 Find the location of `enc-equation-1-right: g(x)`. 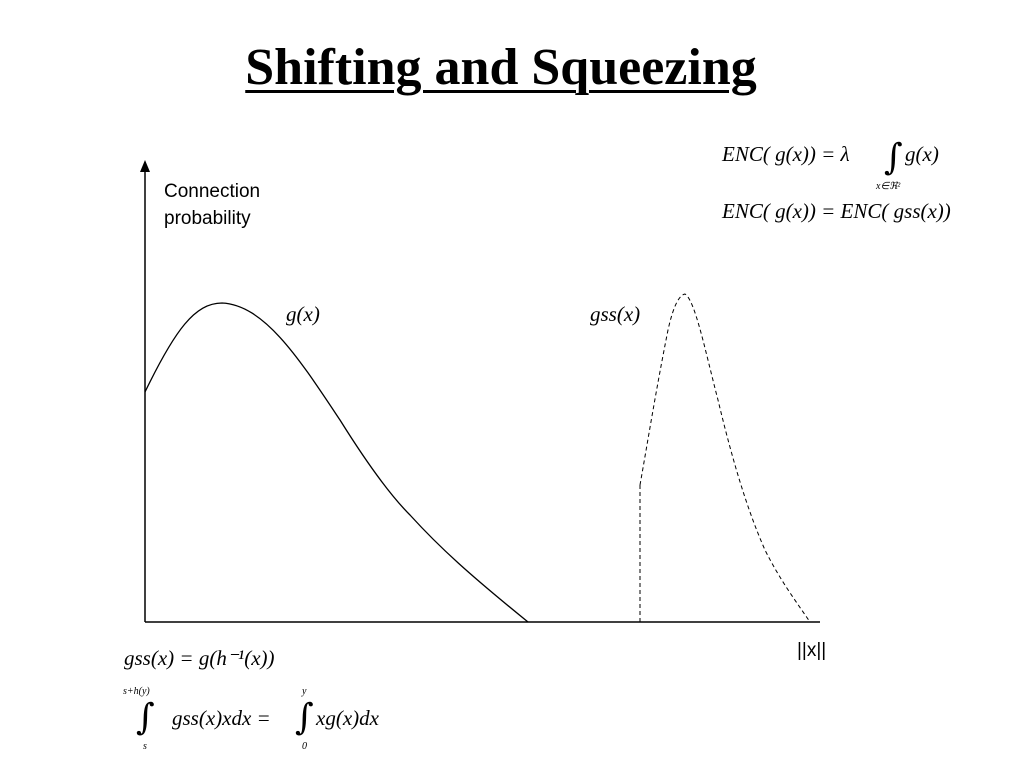

enc-equation-1-right: g(x) is located at coordinates (922, 154).